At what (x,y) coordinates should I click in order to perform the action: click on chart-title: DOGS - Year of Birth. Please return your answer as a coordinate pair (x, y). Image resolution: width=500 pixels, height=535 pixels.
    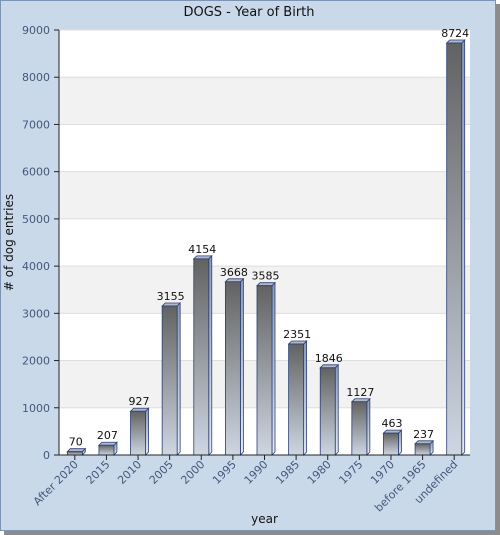
    Looking at the image, I should click on (249, 12).